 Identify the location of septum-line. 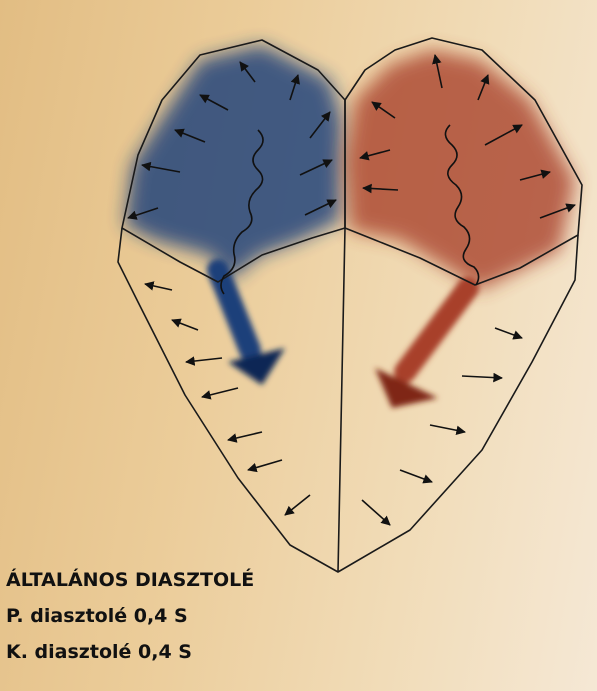
(341, 336).